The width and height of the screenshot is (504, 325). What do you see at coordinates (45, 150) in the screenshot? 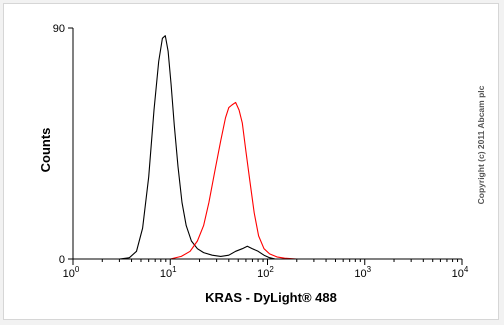
I see `y-axis-title: Counts` at bounding box center [45, 150].